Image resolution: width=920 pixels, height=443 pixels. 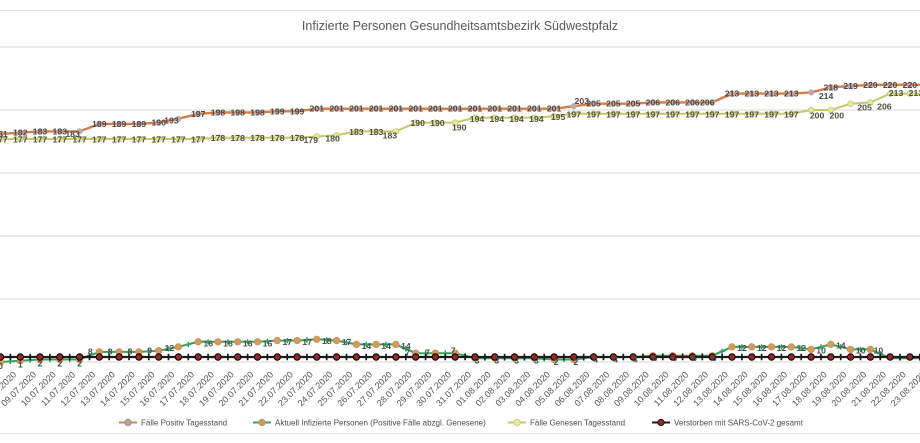 I want to click on svg-text:Verstorben mit SARS-CoV-2 gesa: Verstorben mit SARS-CoV-2 gesamt, so click(x=739, y=423).